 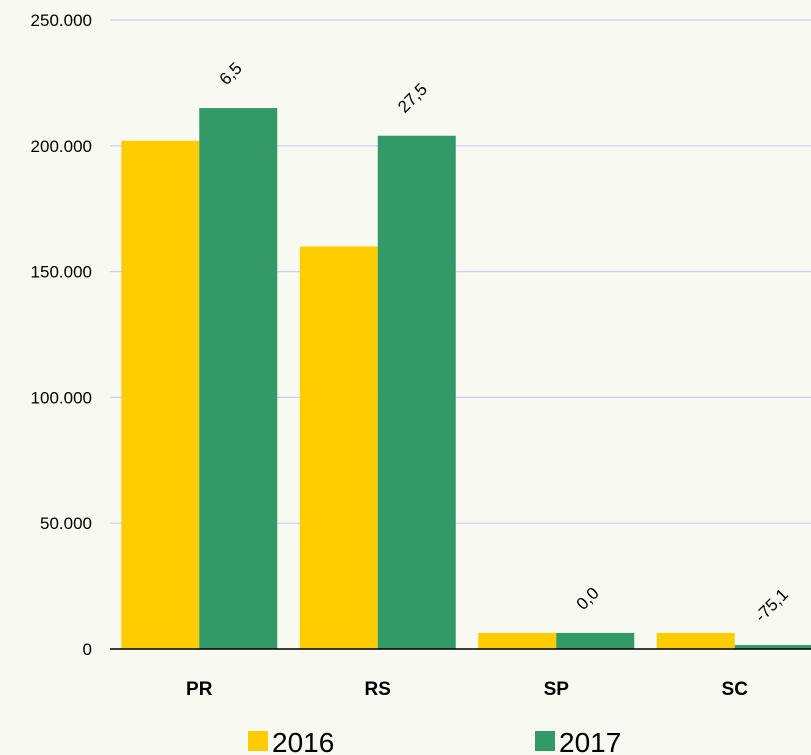 What do you see at coordinates (590, 741) in the screenshot?
I see `legend-label: 2017` at bounding box center [590, 741].